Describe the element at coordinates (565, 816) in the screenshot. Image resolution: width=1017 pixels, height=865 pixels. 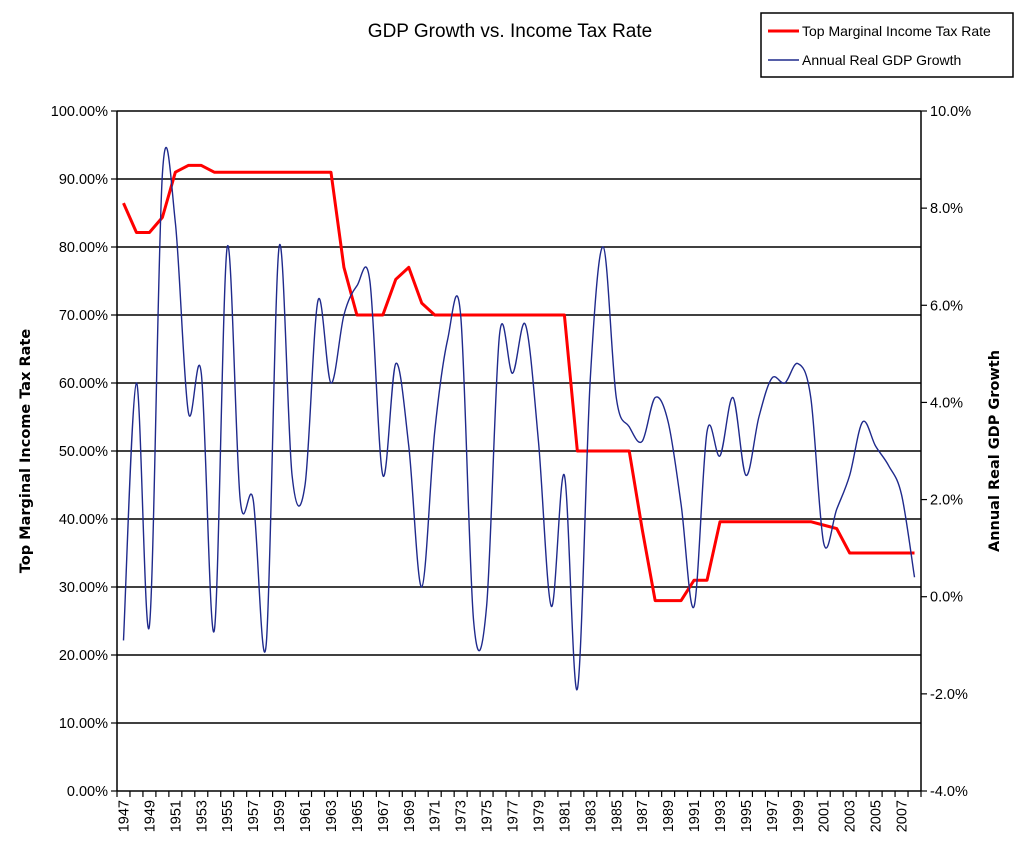
I see `x-tick-label: 1981` at that location.